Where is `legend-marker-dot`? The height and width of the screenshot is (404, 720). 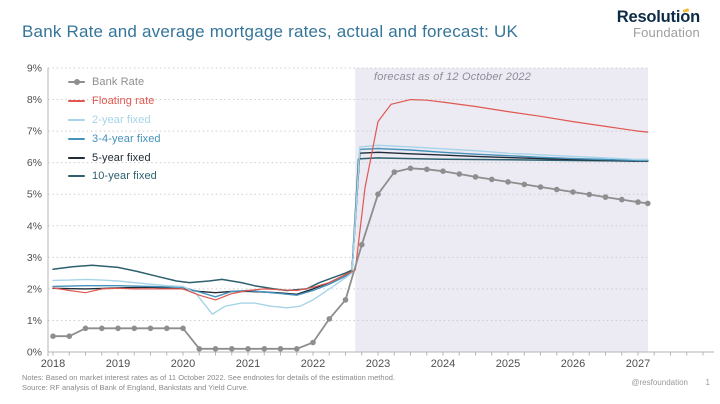
legend-marker-dot is located at coordinates (76, 82).